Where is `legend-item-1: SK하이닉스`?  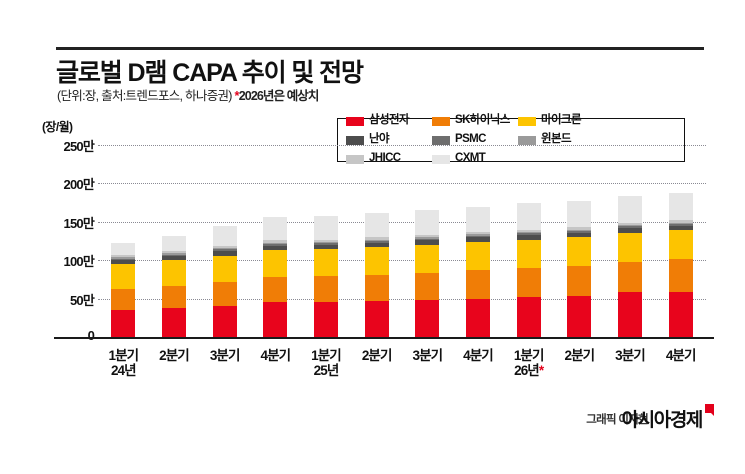
legend-item-1: SK하이닉스 is located at coordinates (475, 121).